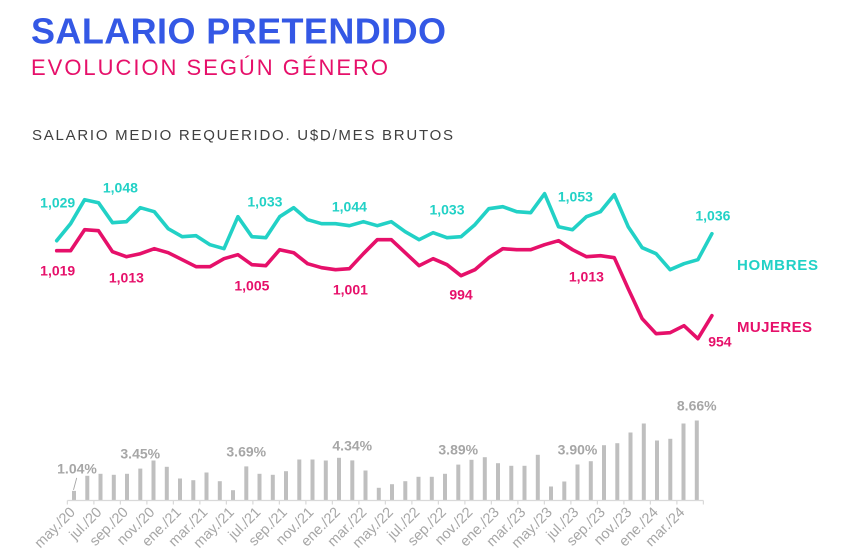 Image resolution: width=855 pixels, height=556 pixels. What do you see at coordinates (242, 135) in the screenshot?
I see `chart-title: SALARIO MEDIO REQUERIDO. U$D/MES BRUTOS` at bounding box center [242, 135].